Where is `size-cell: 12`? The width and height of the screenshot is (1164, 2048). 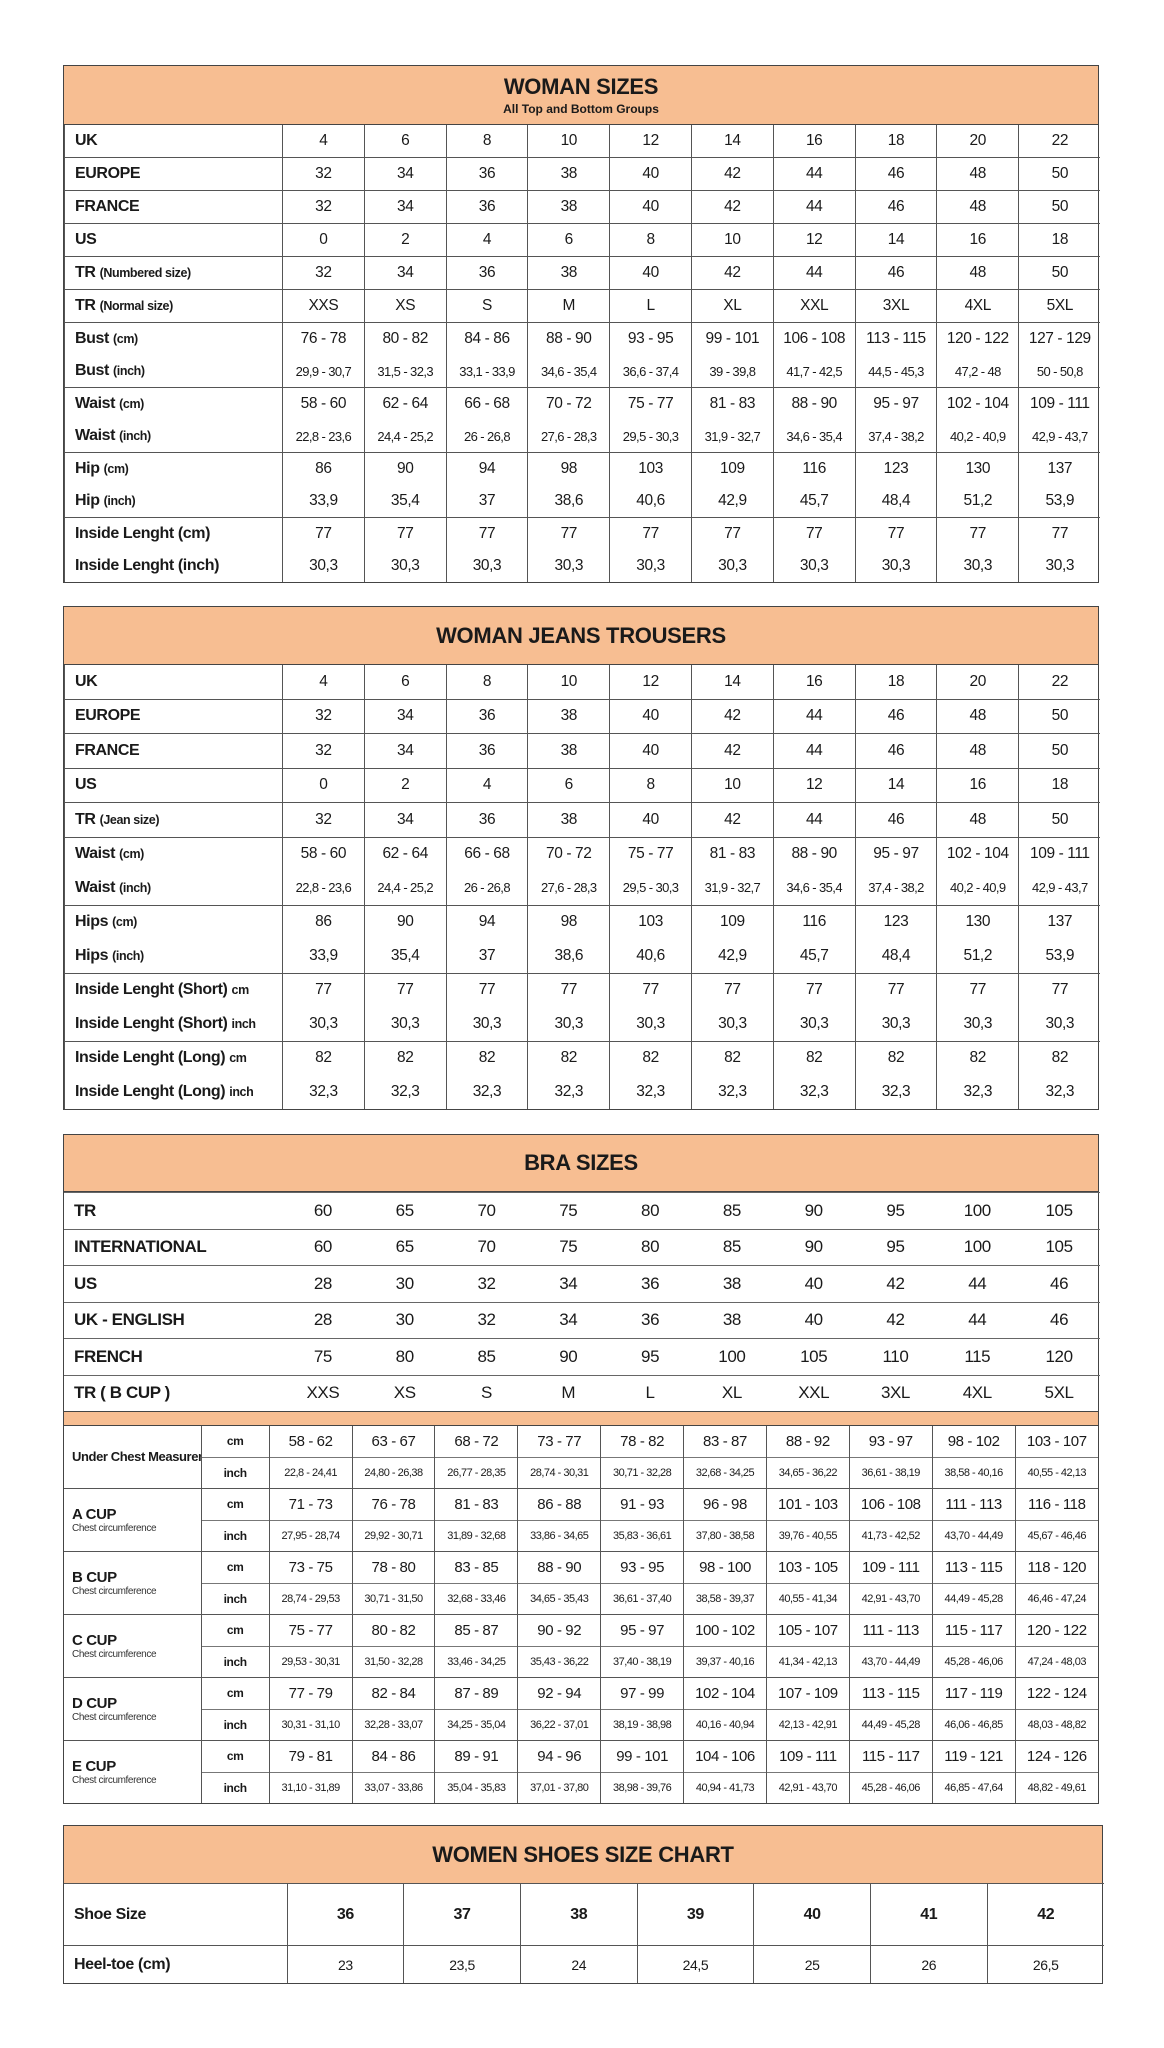 size-cell: 12 is located at coordinates (814, 785).